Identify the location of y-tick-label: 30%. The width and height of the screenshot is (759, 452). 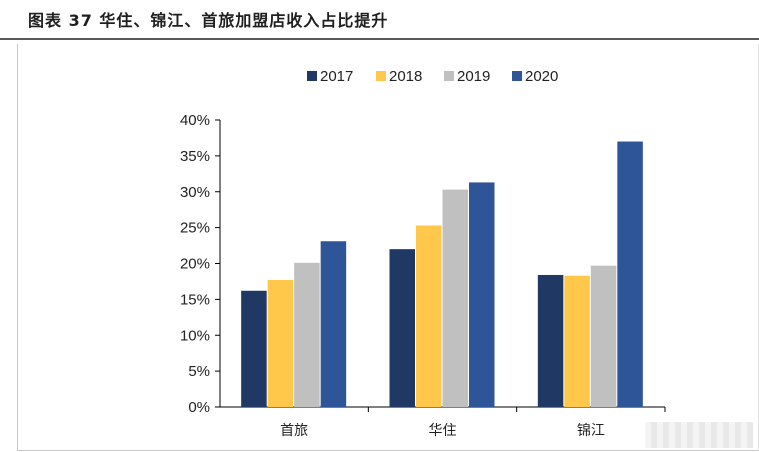
(195, 192).